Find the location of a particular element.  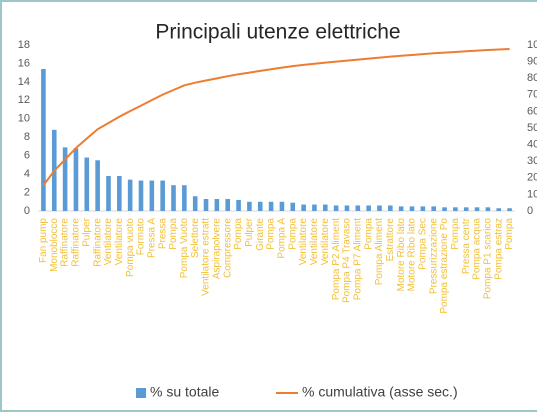

y2-tick-label: 80 is located at coordinates (532, 78).